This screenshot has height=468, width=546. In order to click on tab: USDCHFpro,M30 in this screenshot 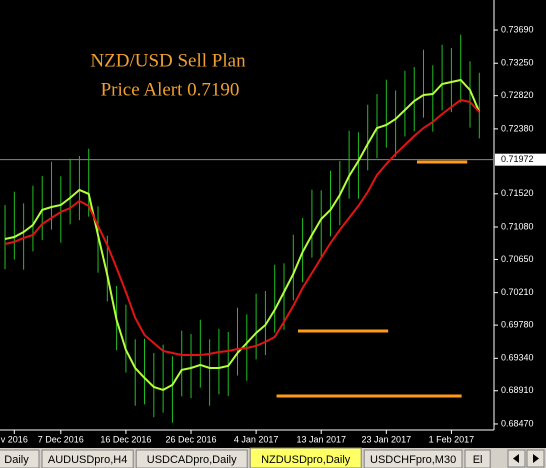, I will do `click(413, 458)`.